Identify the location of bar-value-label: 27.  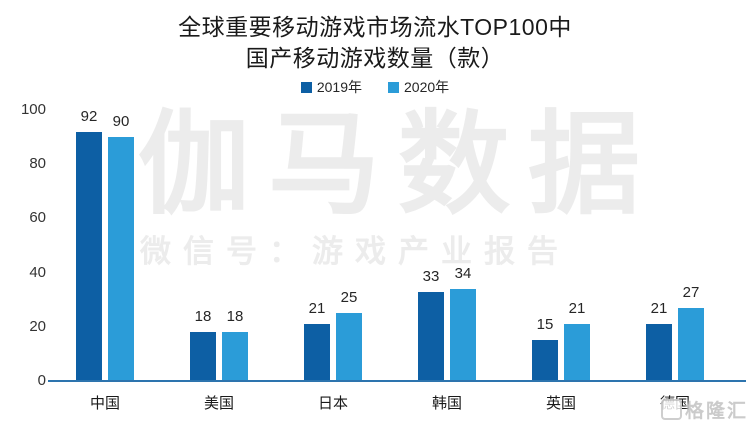
(691, 292).